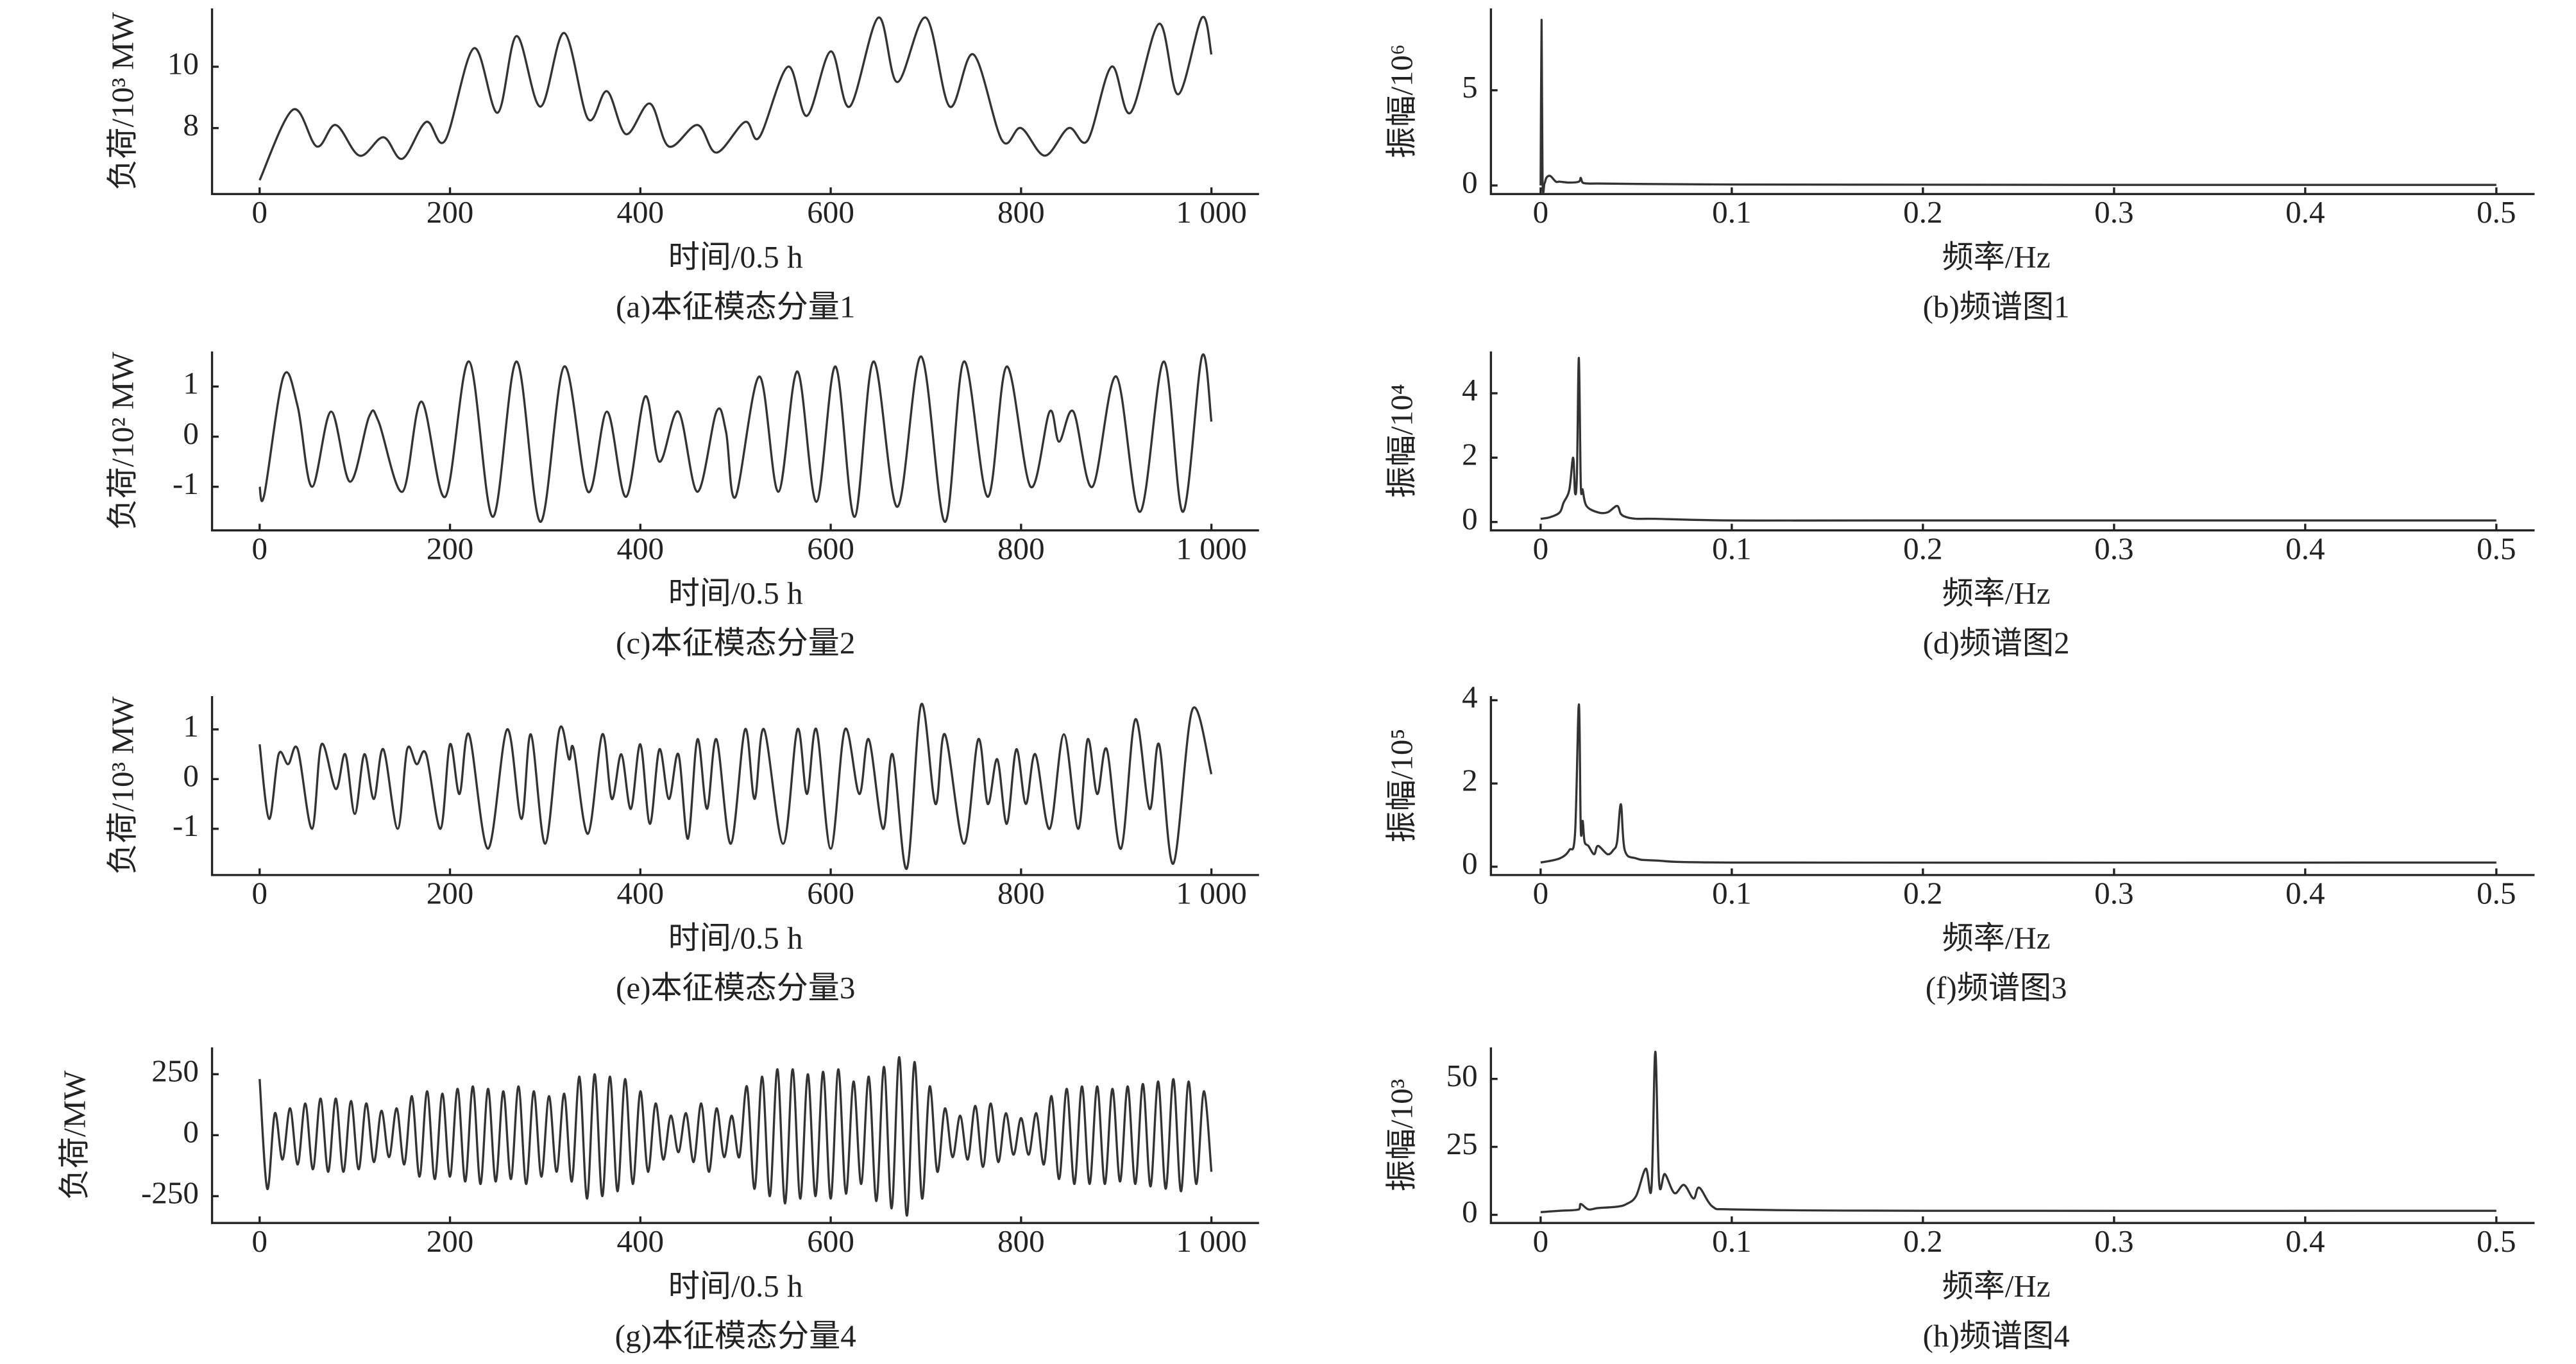  What do you see at coordinates (1401, 441) in the screenshot?
I see `y-axis-label: 振幅/10⁴` at bounding box center [1401, 441].